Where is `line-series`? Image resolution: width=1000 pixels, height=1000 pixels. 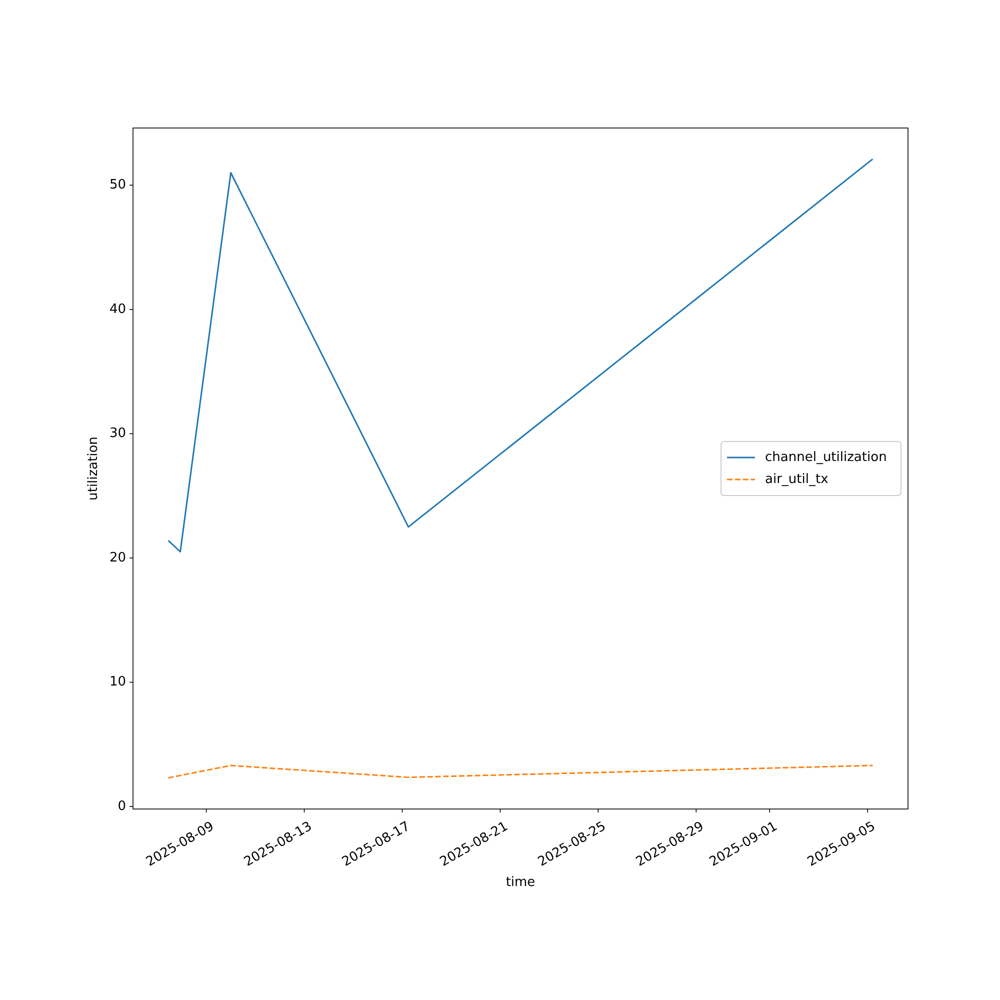 line-series is located at coordinates (521, 771).